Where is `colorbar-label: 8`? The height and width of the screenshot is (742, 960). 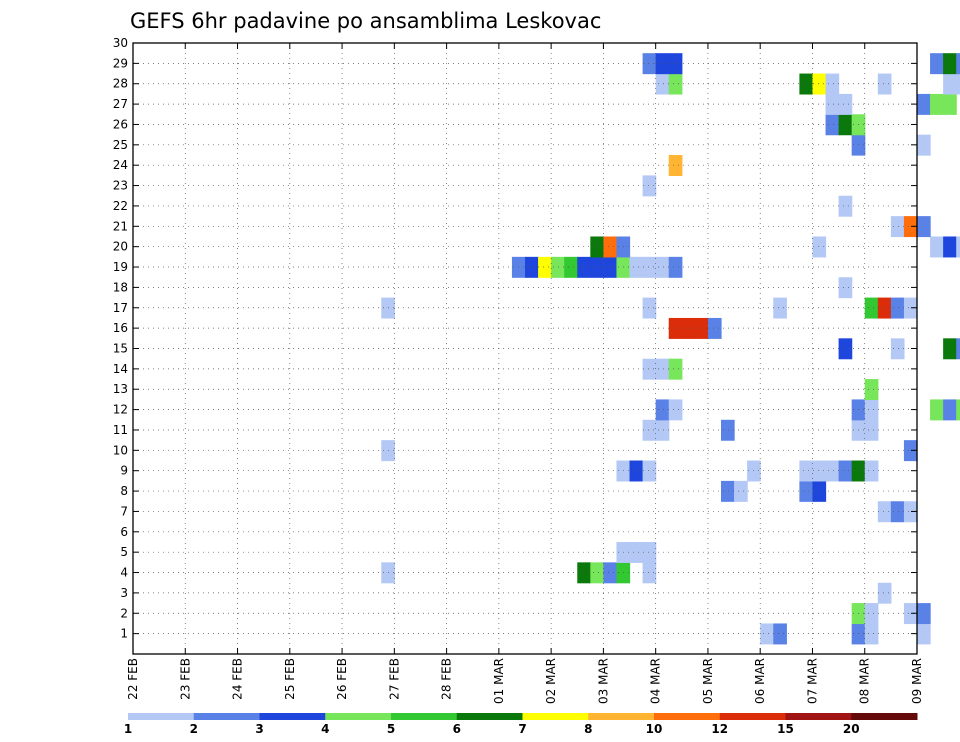 colorbar-label: 8 is located at coordinates (588, 729).